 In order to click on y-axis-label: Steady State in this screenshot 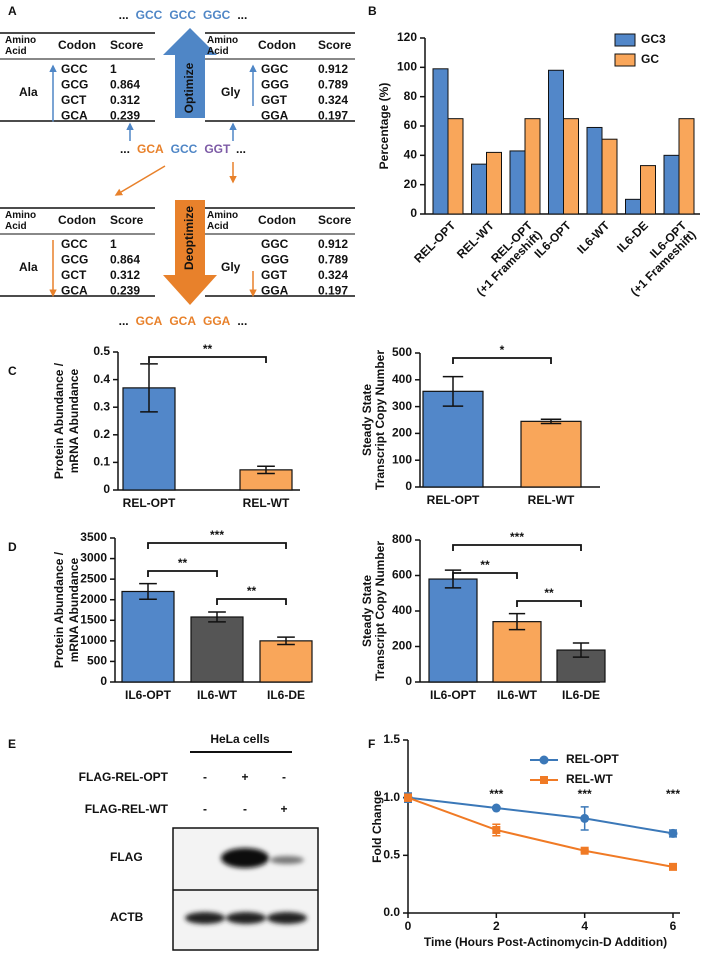, I will do `click(367, 420)`.